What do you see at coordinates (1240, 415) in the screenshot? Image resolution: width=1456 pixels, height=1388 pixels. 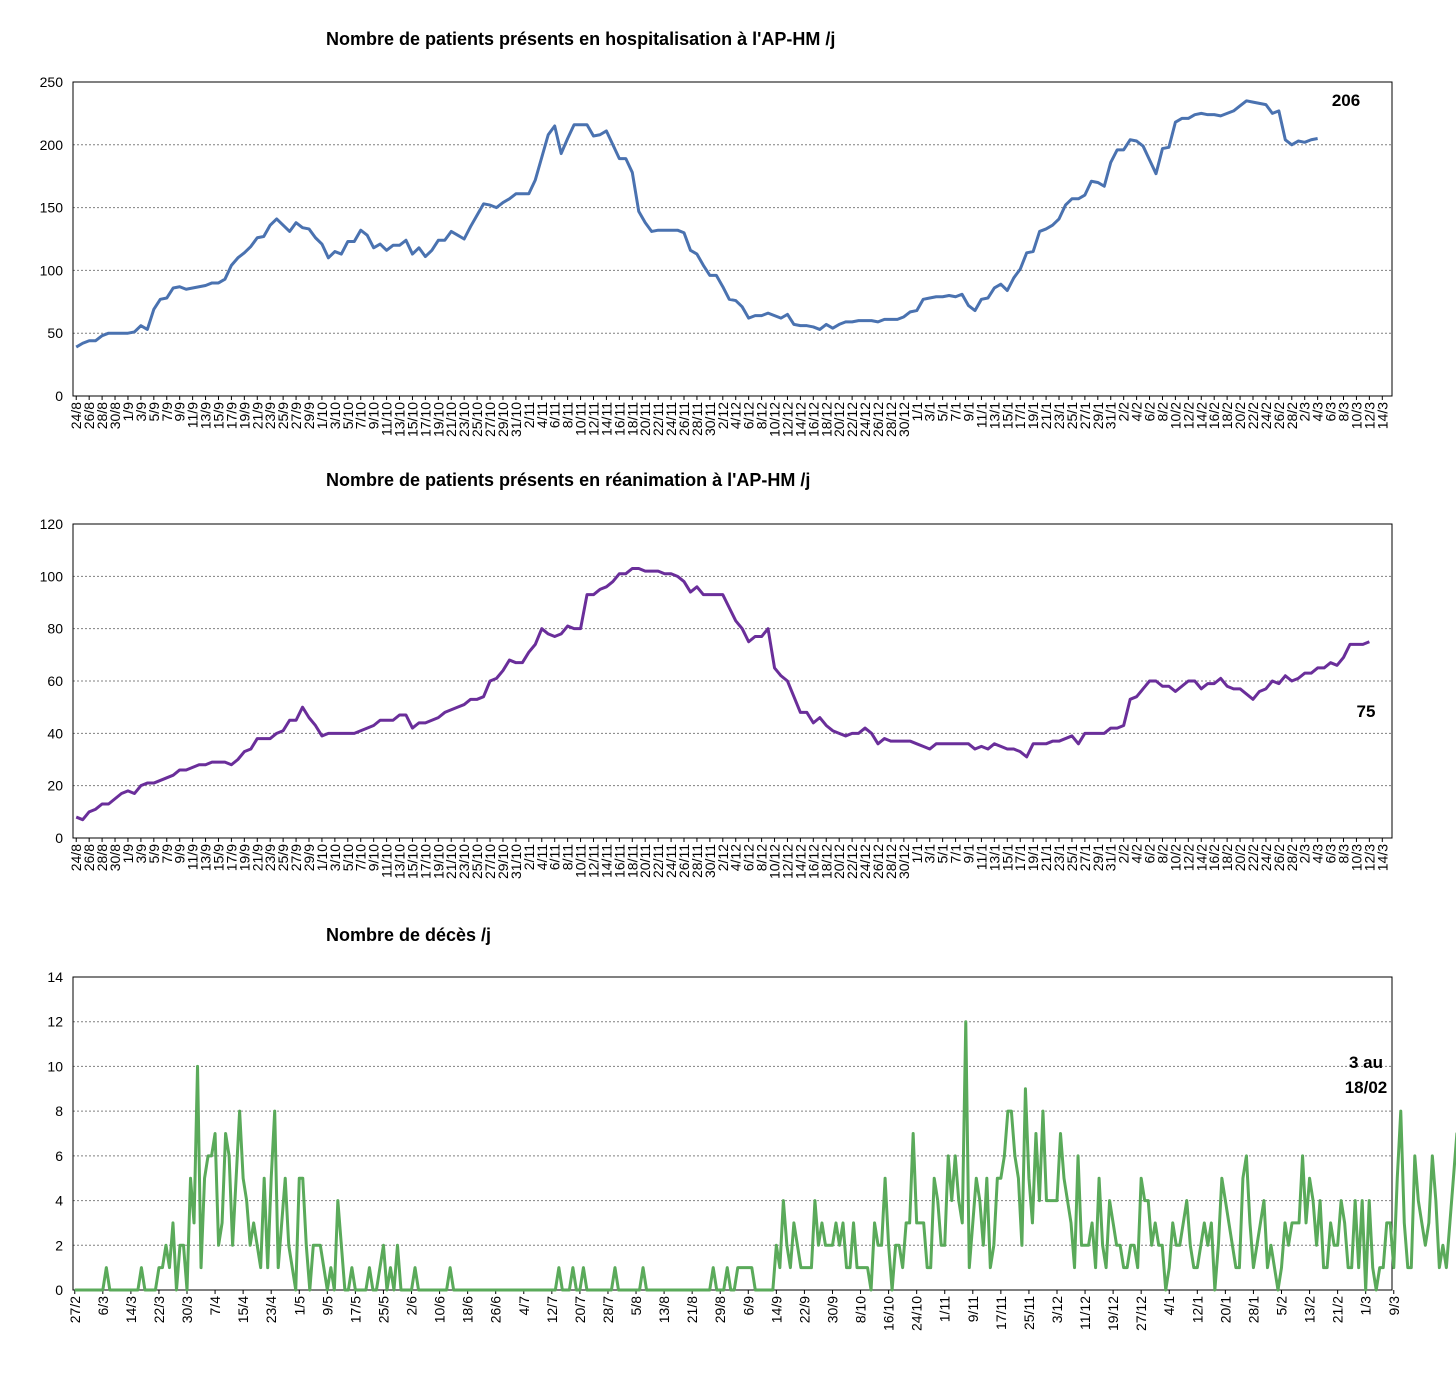 I see `hosp-xtick-label: 20/2` at bounding box center [1240, 415].